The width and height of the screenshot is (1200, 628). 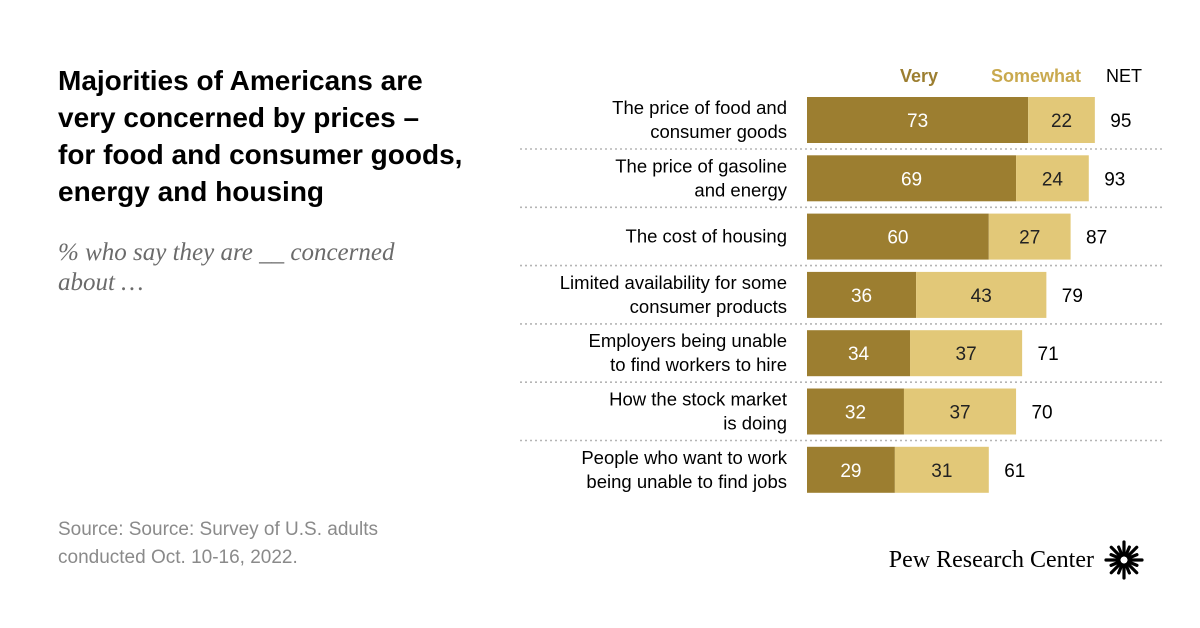 I want to click on value-label-net: 70, so click(x=1041, y=413).